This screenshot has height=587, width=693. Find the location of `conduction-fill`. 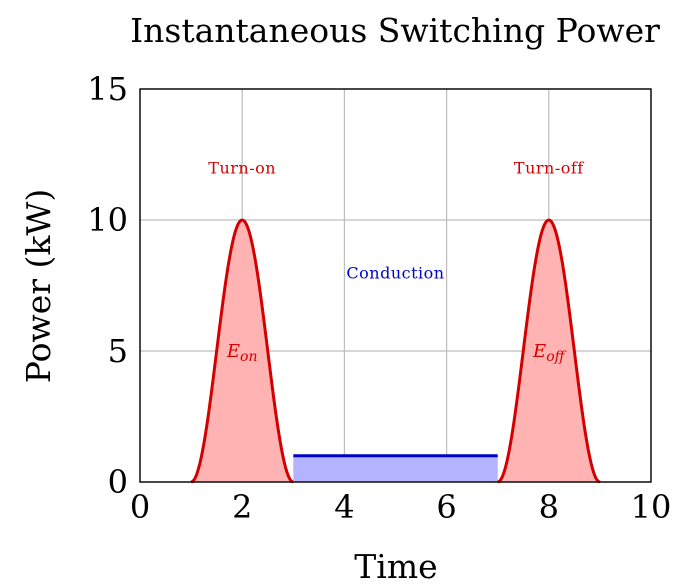

conduction-fill is located at coordinates (395, 468).